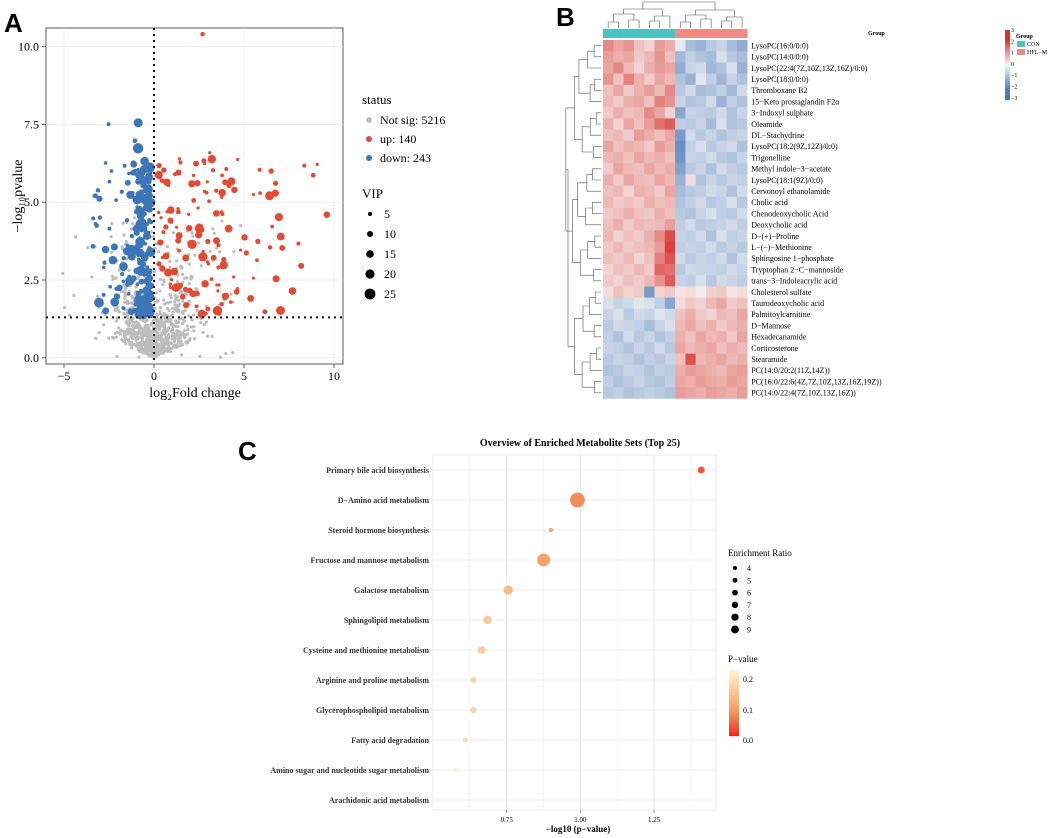  What do you see at coordinates (1021, 44) in the screenshot?
I see `group-legend-swatch` at bounding box center [1021, 44].